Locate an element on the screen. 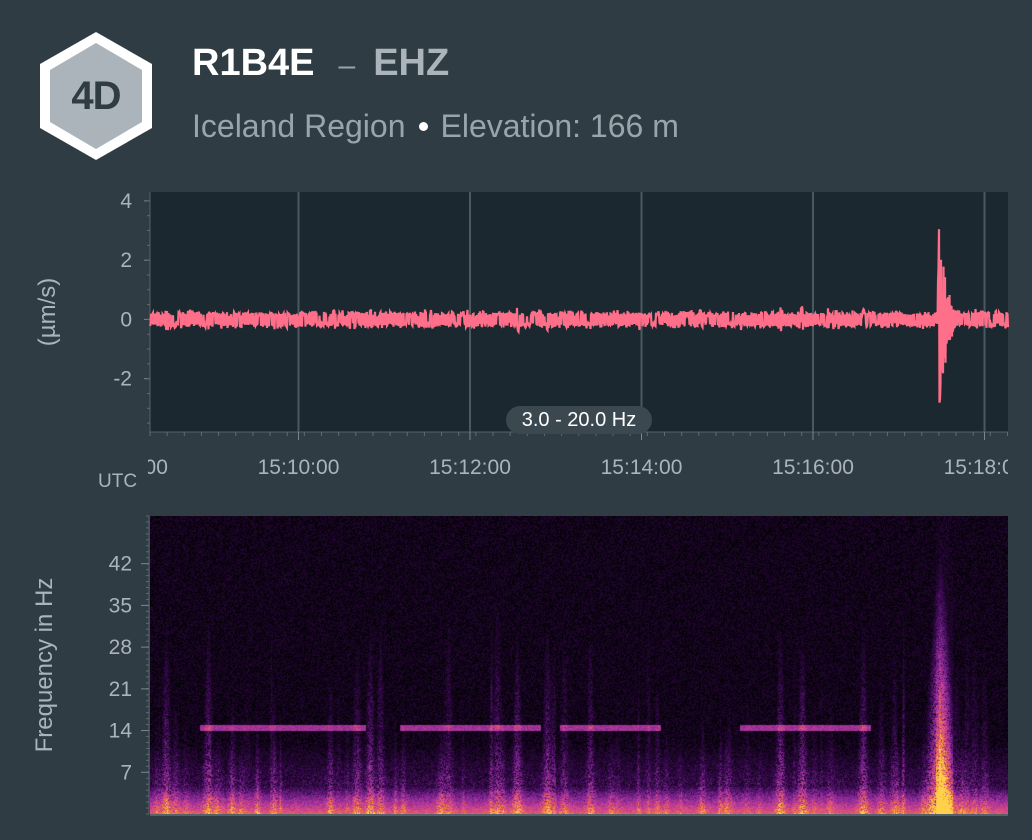 The height and width of the screenshot is (840, 1032). waveform-x-tick-label: 15:12:00 is located at coordinates (470, 467).